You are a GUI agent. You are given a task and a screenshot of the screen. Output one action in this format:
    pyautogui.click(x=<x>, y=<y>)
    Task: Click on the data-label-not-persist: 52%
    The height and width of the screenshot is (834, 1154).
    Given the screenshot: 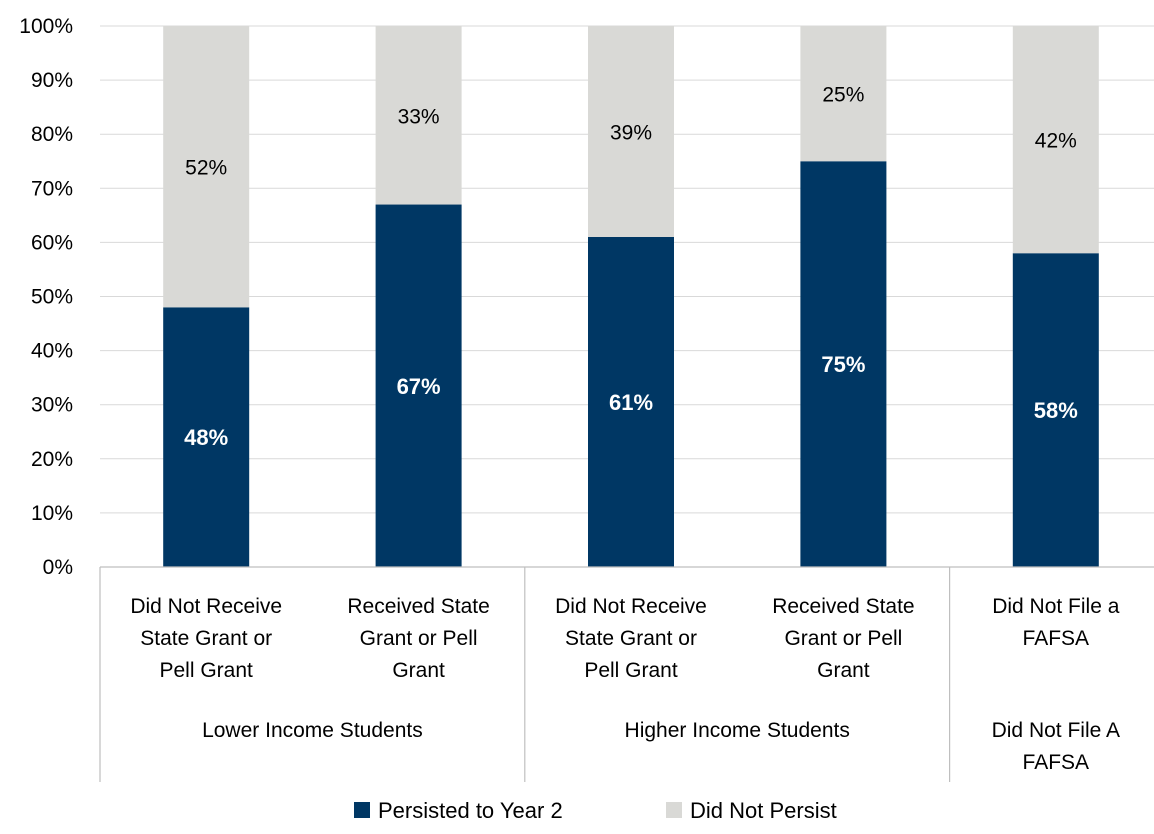 What is the action you would take?
    pyautogui.click(x=206, y=168)
    